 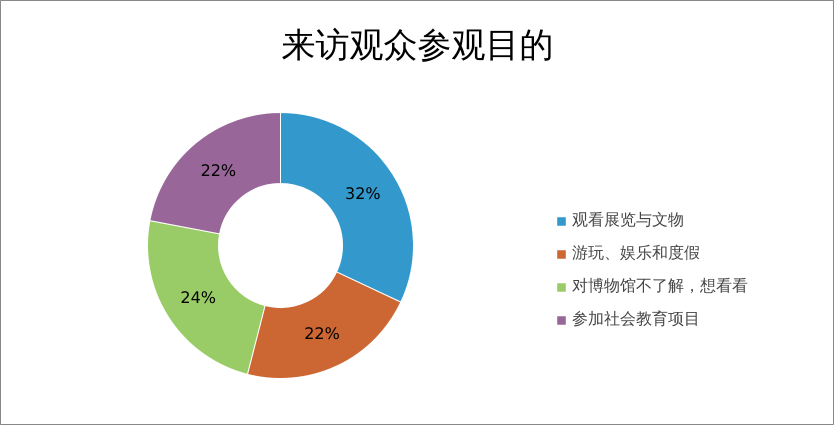 I want to click on legend-label: 游玩、娱乐和度假, so click(x=636, y=253).